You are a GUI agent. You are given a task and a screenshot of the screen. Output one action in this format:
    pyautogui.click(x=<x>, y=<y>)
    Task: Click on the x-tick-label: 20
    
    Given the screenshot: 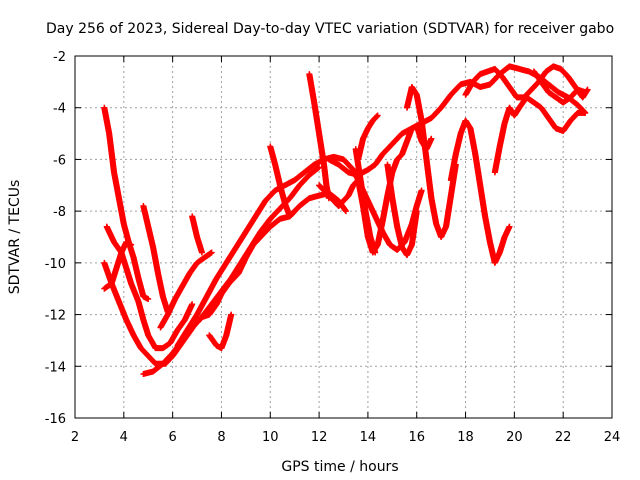 What is the action you would take?
    pyautogui.click(x=514, y=437)
    